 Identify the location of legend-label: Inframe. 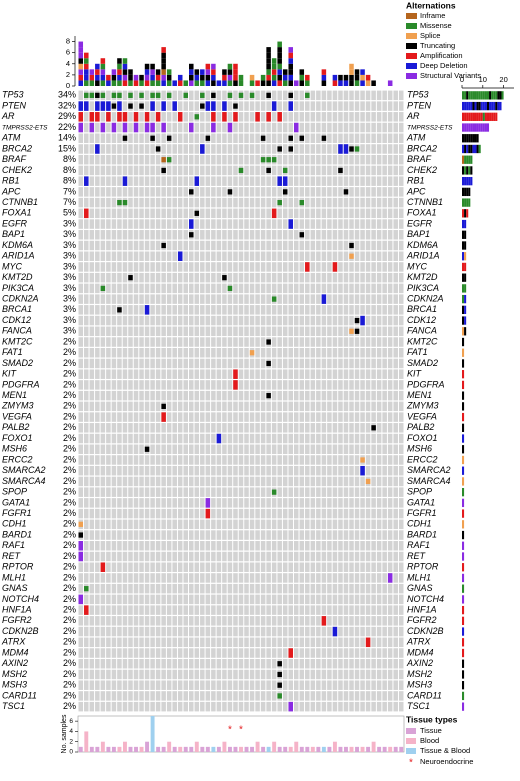
(432, 15).